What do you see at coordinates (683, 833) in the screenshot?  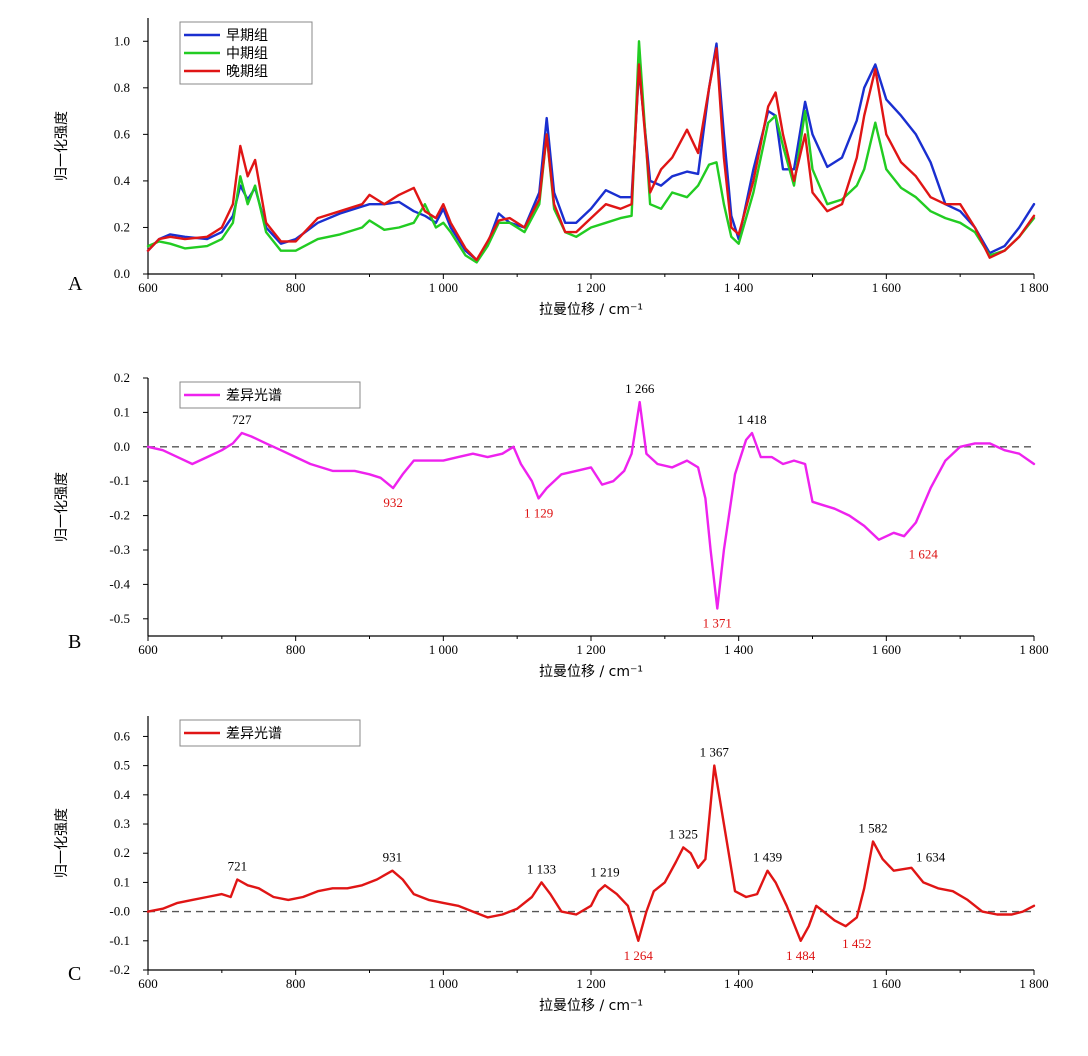 I see `peak-label: 1 325` at bounding box center [683, 833].